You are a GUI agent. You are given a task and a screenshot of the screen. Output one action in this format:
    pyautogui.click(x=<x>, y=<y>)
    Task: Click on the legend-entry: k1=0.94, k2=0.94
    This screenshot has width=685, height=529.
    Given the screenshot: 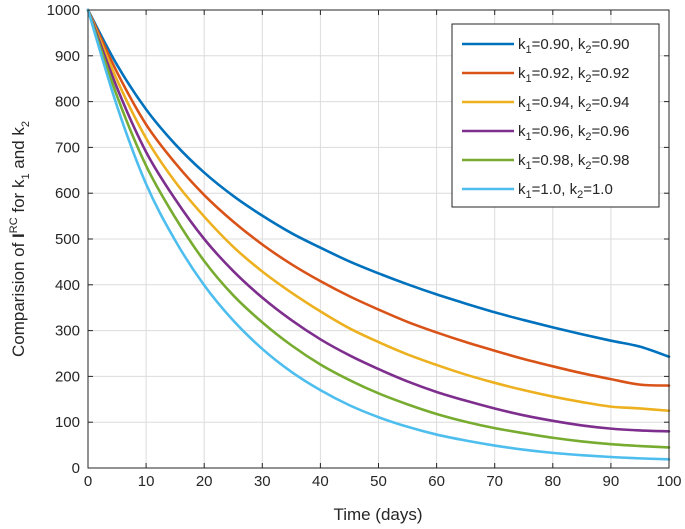 What is the action you would take?
    pyautogui.click(x=574, y=104)
    